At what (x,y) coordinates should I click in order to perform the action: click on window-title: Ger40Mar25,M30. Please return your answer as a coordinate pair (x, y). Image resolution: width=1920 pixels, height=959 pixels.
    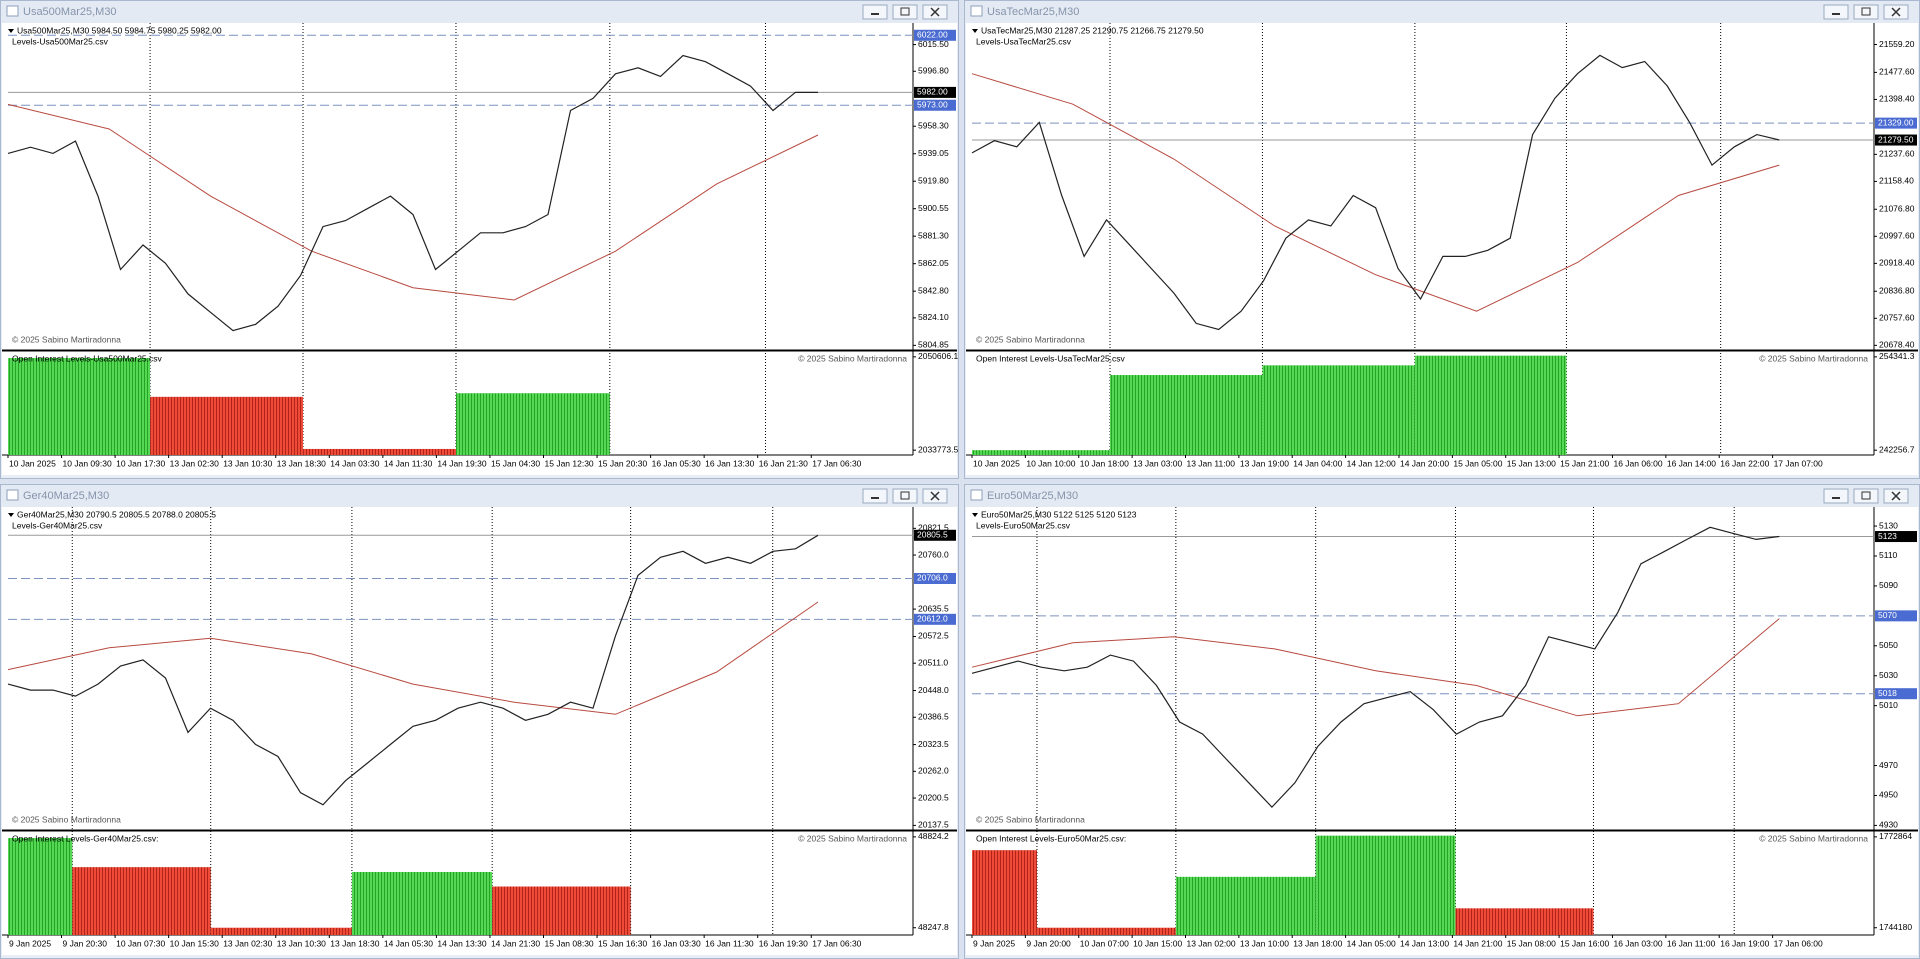
    Looking at the image, I should click on (66, 496).